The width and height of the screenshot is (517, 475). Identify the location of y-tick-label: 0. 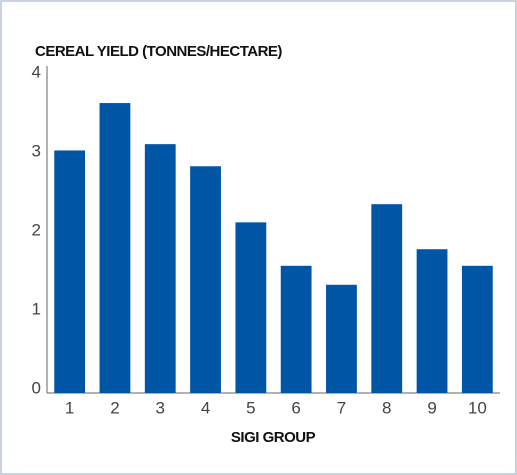
(36, 387).